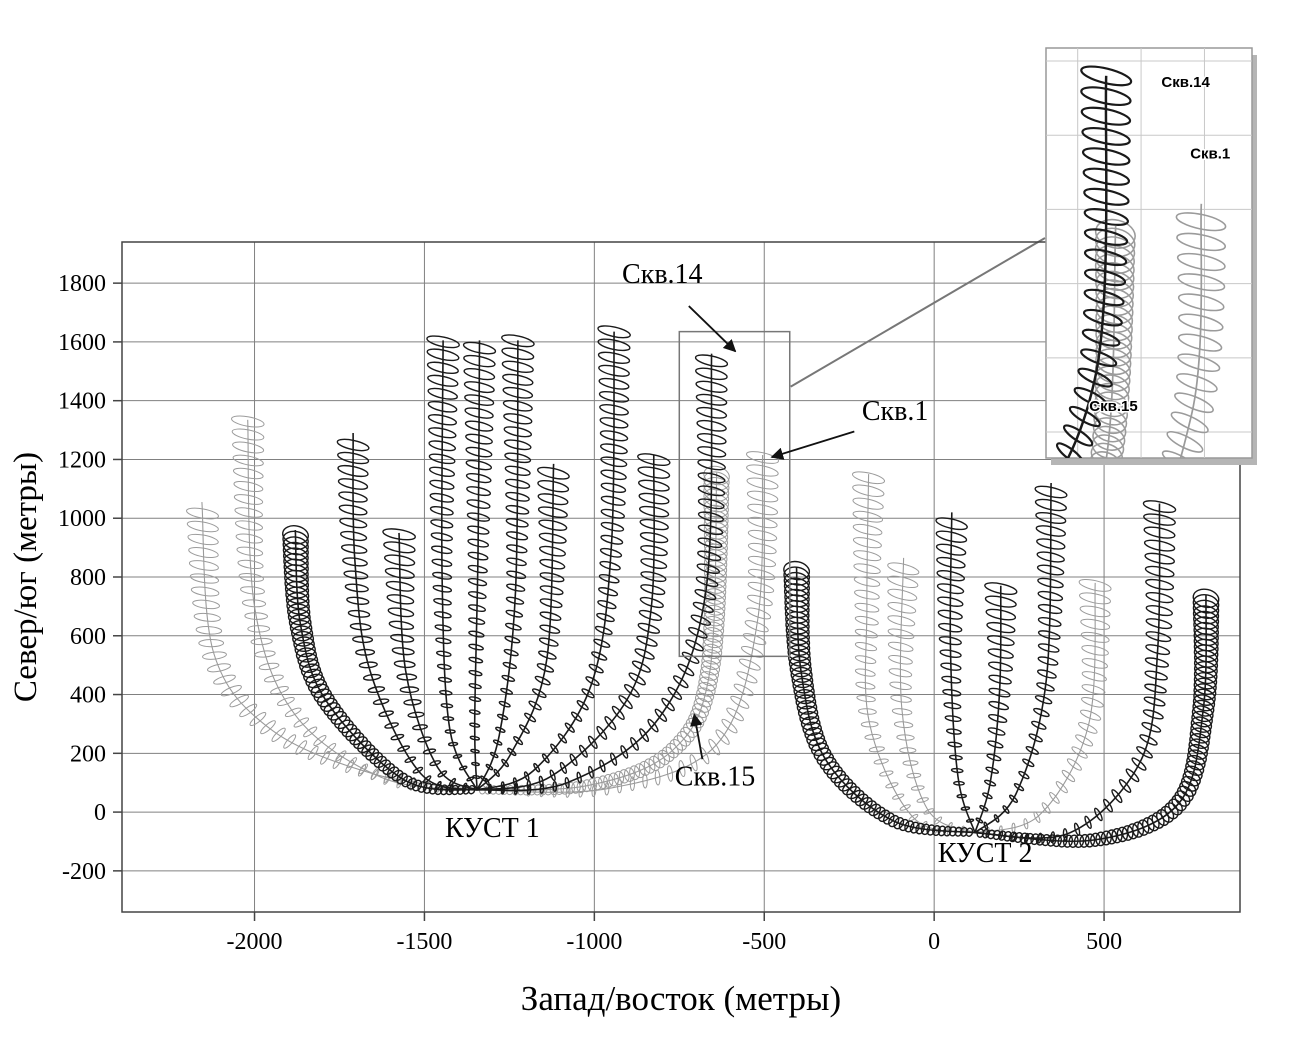  Describe the element at coordinates (895, 411) in the screenshot. I see `annotation-label: Скв.1` at that location.